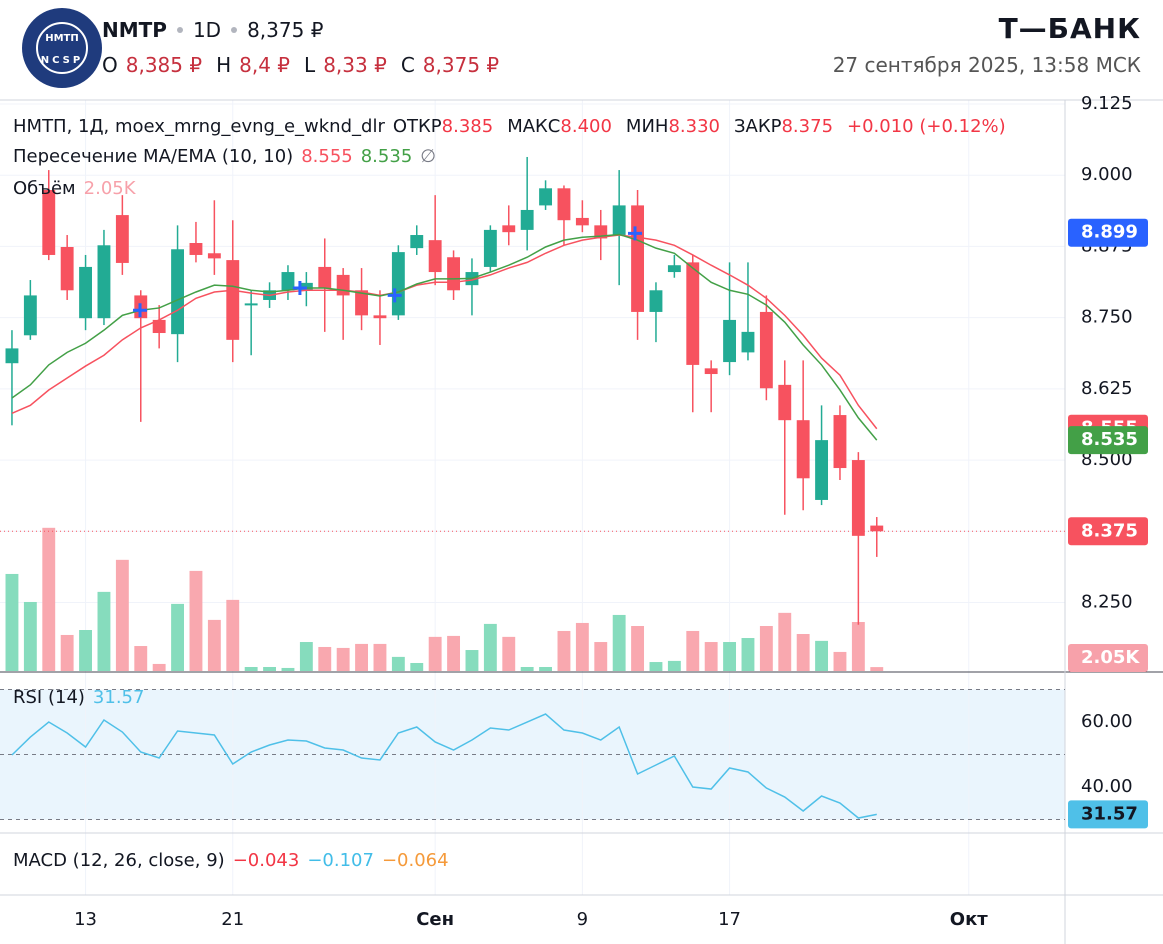 This screenshot has height=944, width=1163. I want to click on macd-value: −0.043, so click(266, 860).